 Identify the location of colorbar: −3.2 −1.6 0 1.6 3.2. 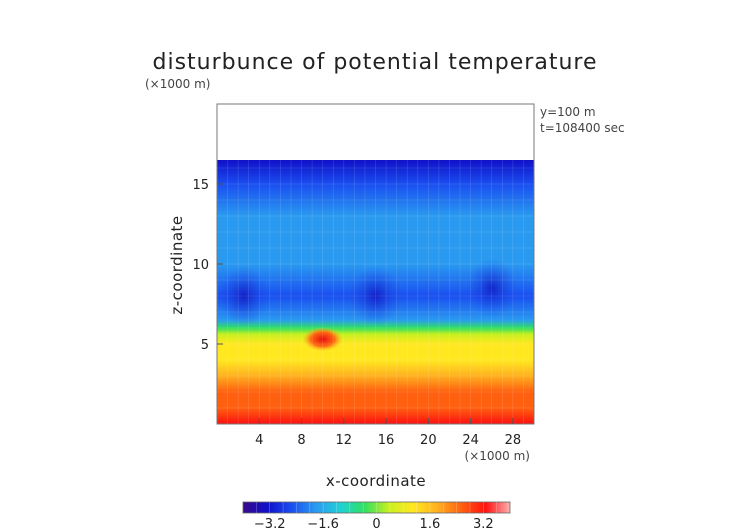
(376, 516).